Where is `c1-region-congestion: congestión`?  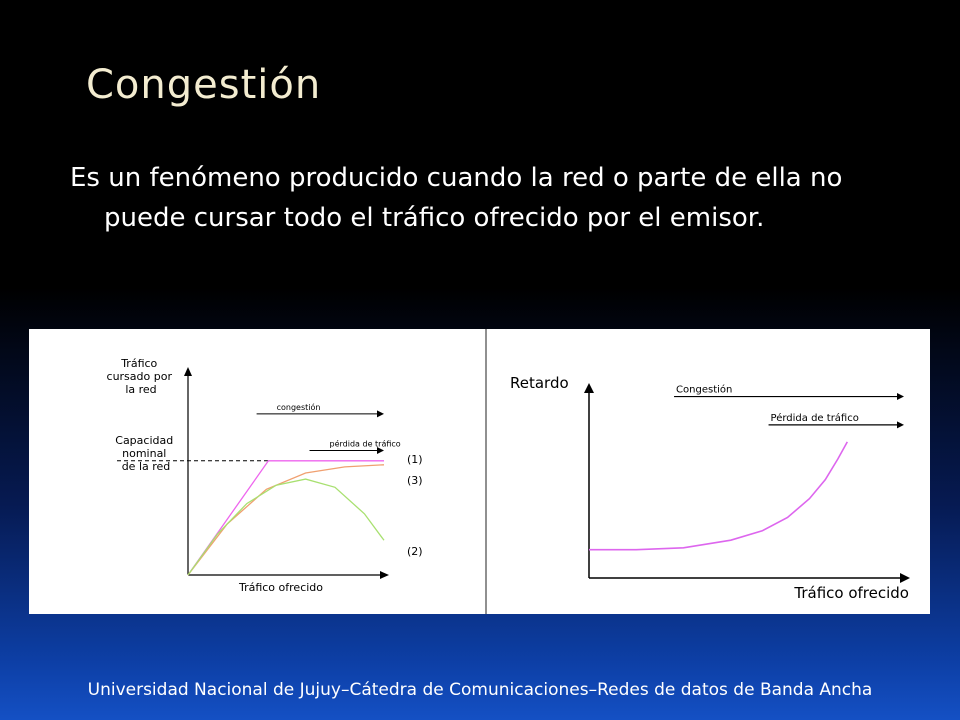
c1-region-congestion: congestión is located at coordinates (320, 410).